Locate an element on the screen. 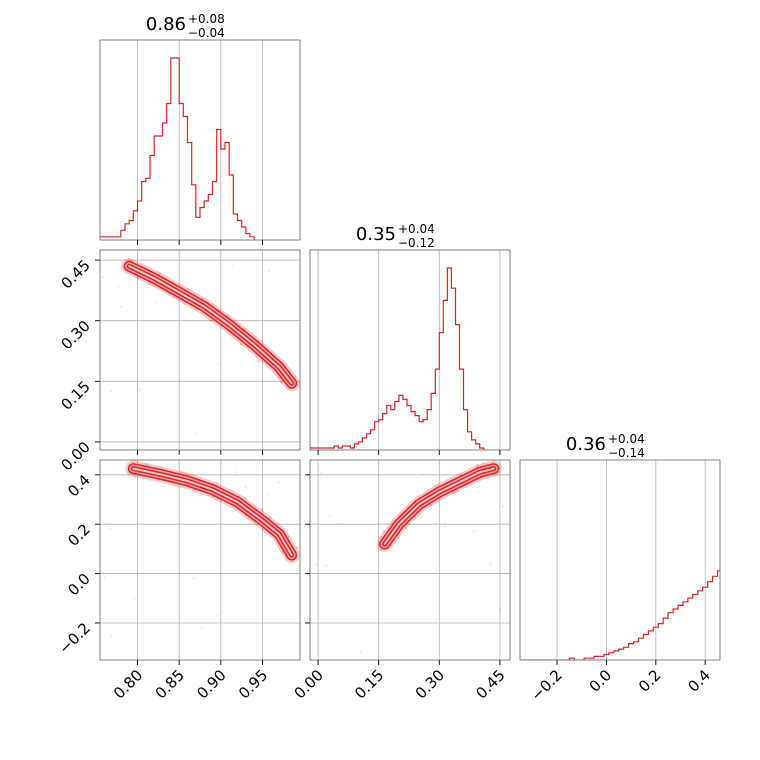 The image size is (760, 760). y-tick-label: 0.00 is located at coordinates (75, 456).